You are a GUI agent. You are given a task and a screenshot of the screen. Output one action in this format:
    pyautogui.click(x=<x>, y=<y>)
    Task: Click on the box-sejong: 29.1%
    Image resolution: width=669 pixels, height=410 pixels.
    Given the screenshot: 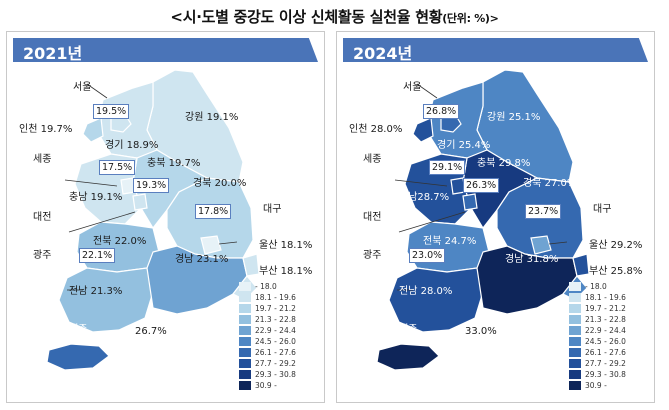 What is the action you would take?
    pyautogui.click(x=447, y=167)
    